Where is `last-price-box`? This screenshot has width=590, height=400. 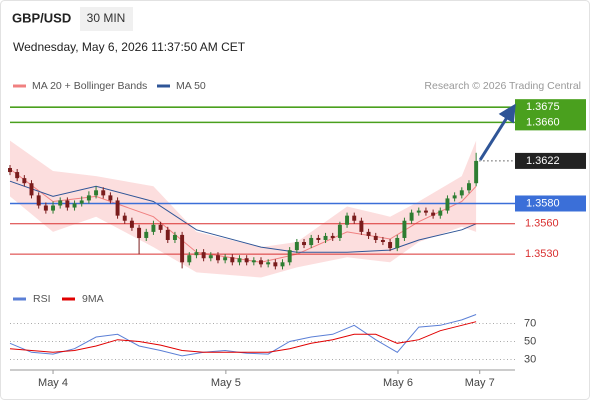 last-price-box is located at coordinates (550, 160).